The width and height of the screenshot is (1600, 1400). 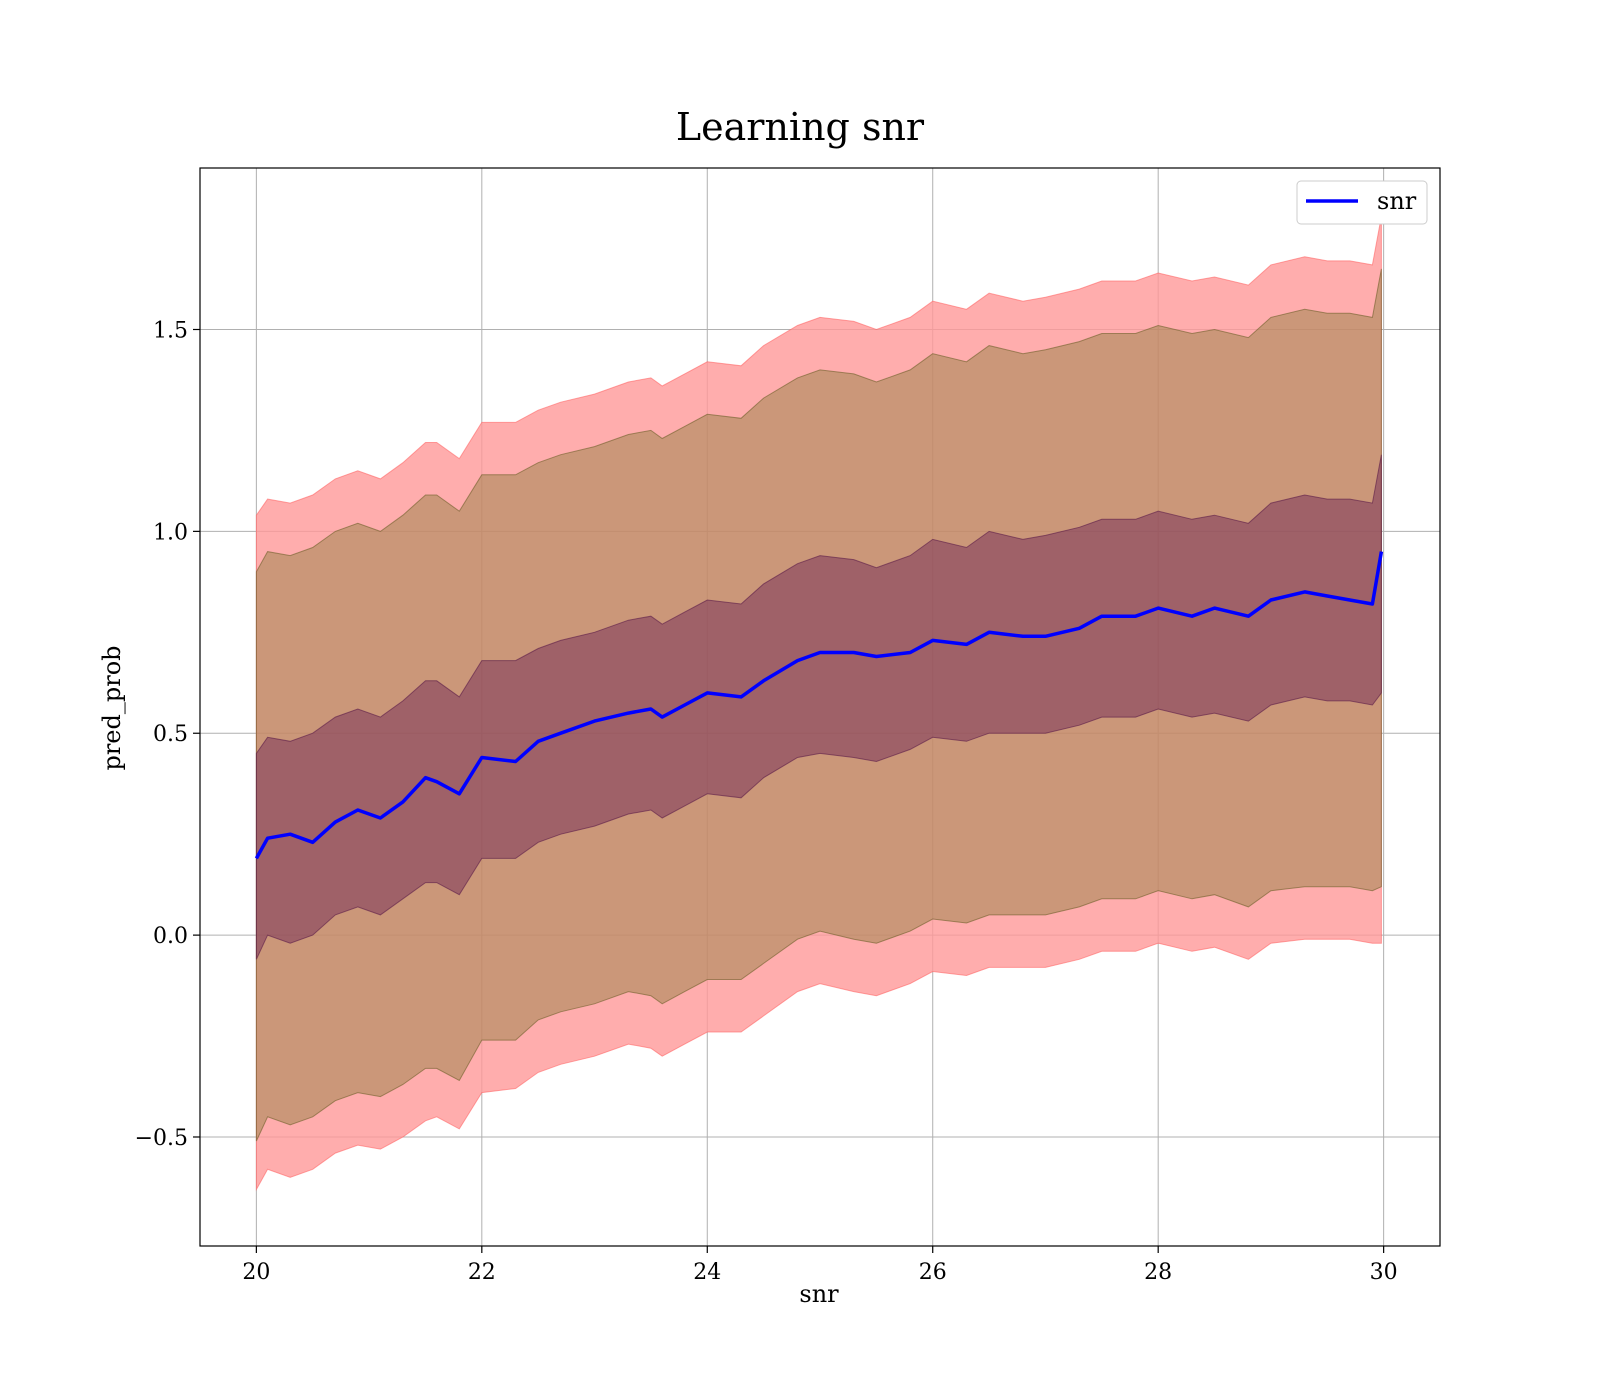 I want to click on legend: snr, so click(x=1362, y=202).